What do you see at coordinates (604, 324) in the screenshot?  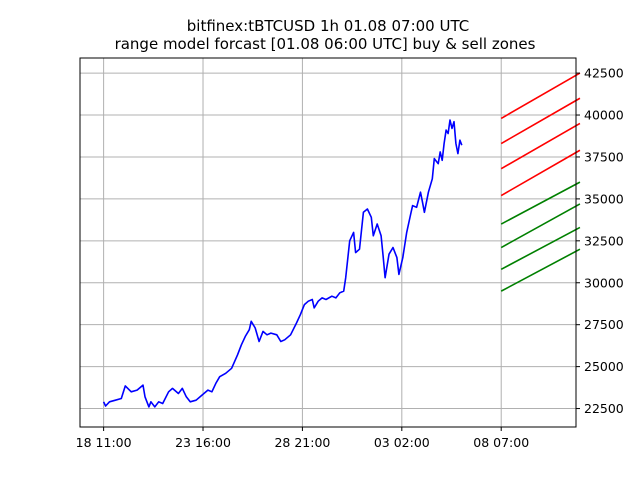 I see `y-tick-label: 27500` at bounding box center [604, 324].